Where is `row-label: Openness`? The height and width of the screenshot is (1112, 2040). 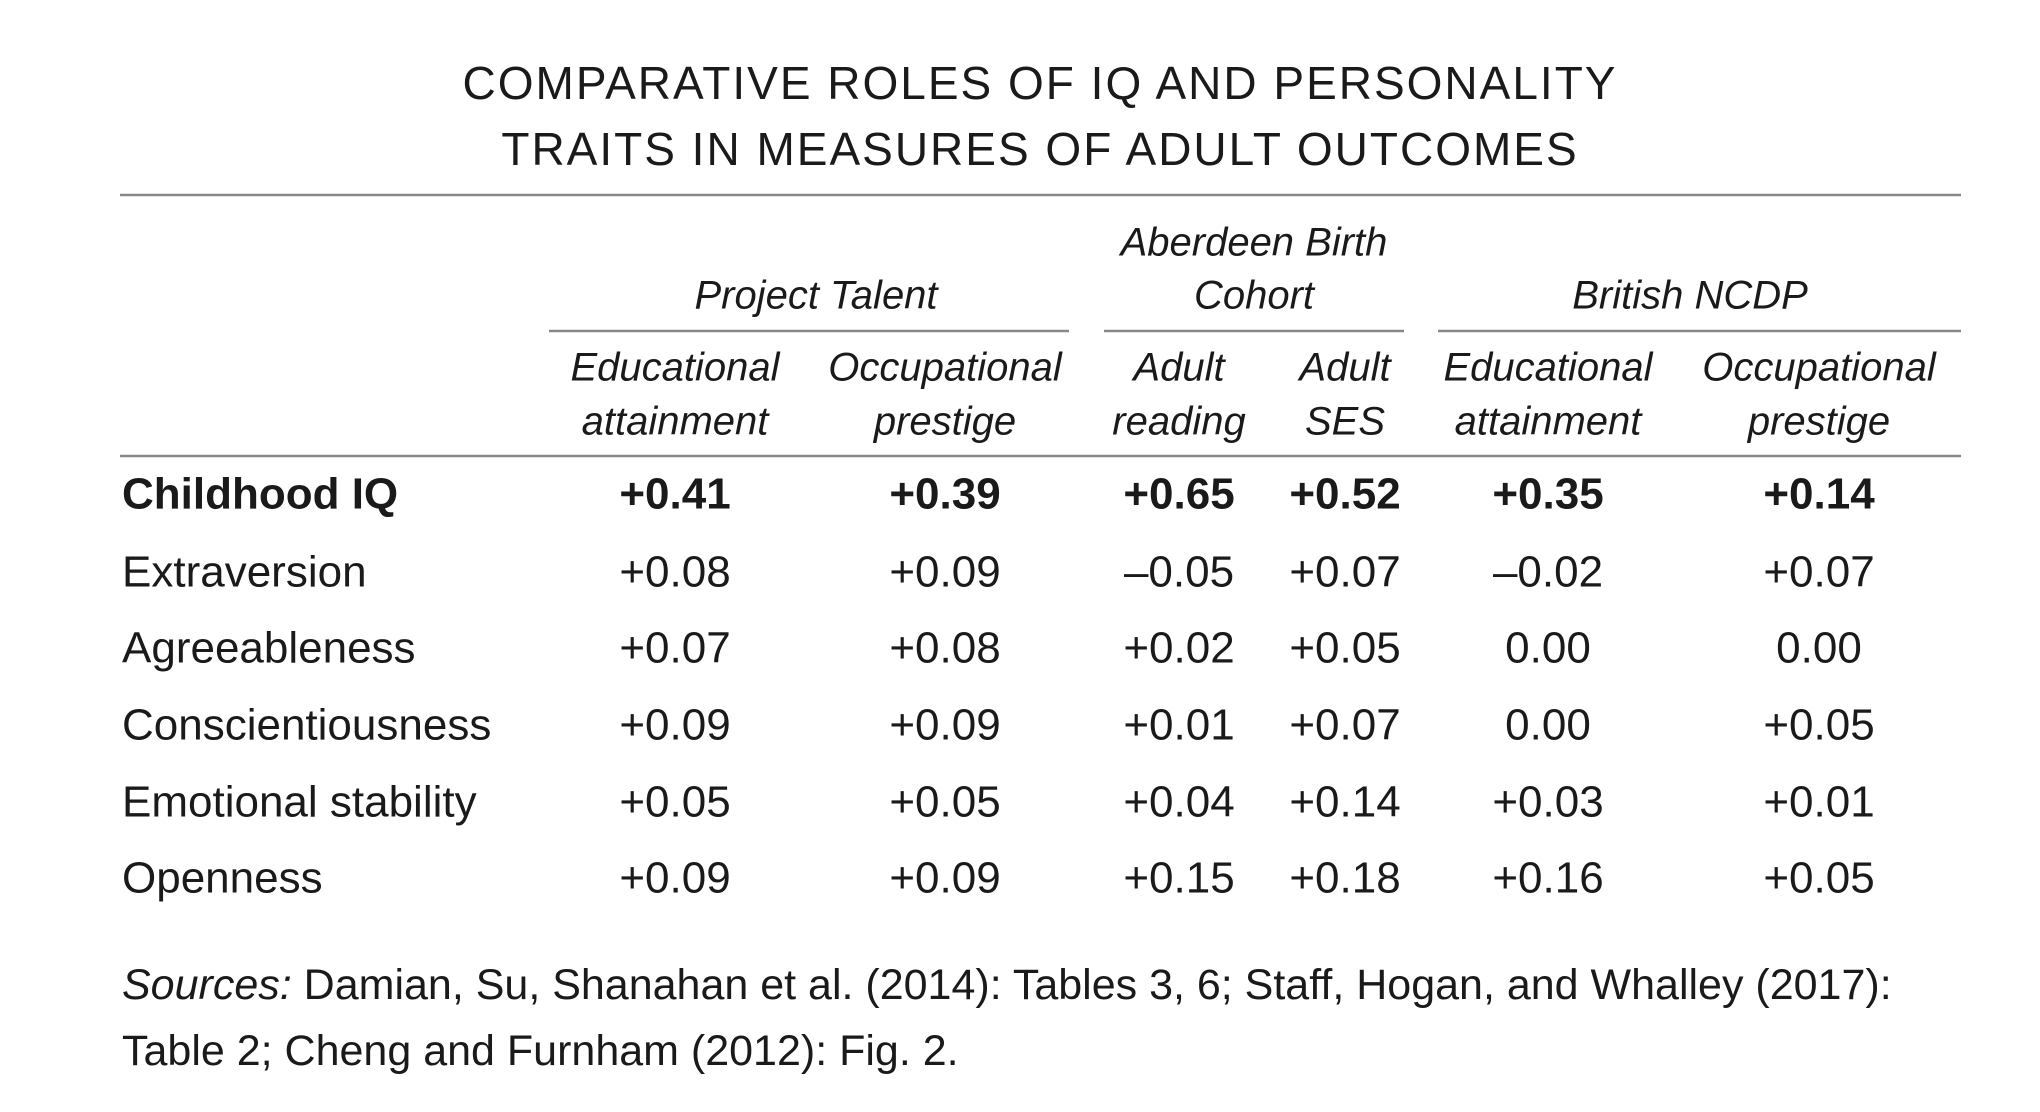
row-label: Openness is located at coordinates (222, 878).